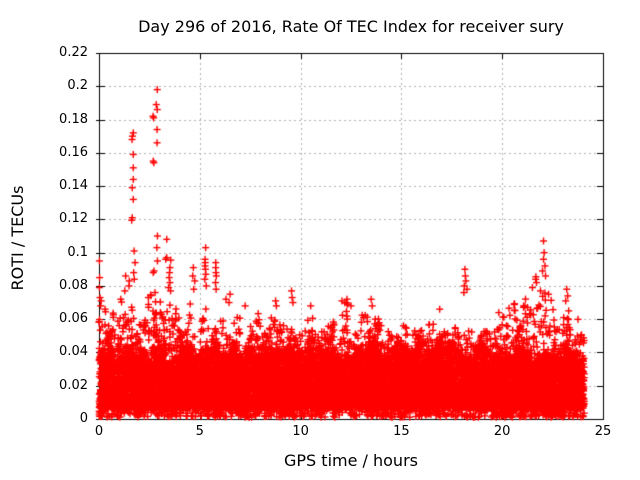 Image resolution: width=640 pixels, height=480 pixels. What do you see at coordinates (199, 431) in the screenshot?
I see `x-tick-label: 5` at bounding box center [199, 431].